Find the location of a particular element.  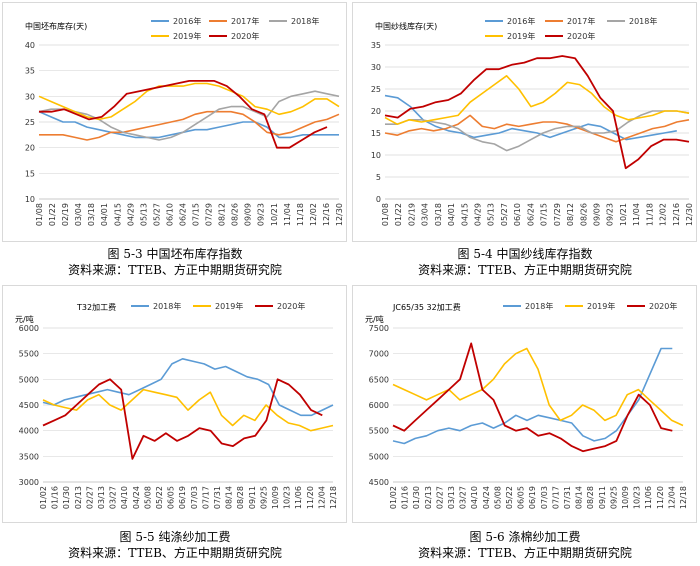

x-tick-label: 02/19 is located at coordinates (65, 214).